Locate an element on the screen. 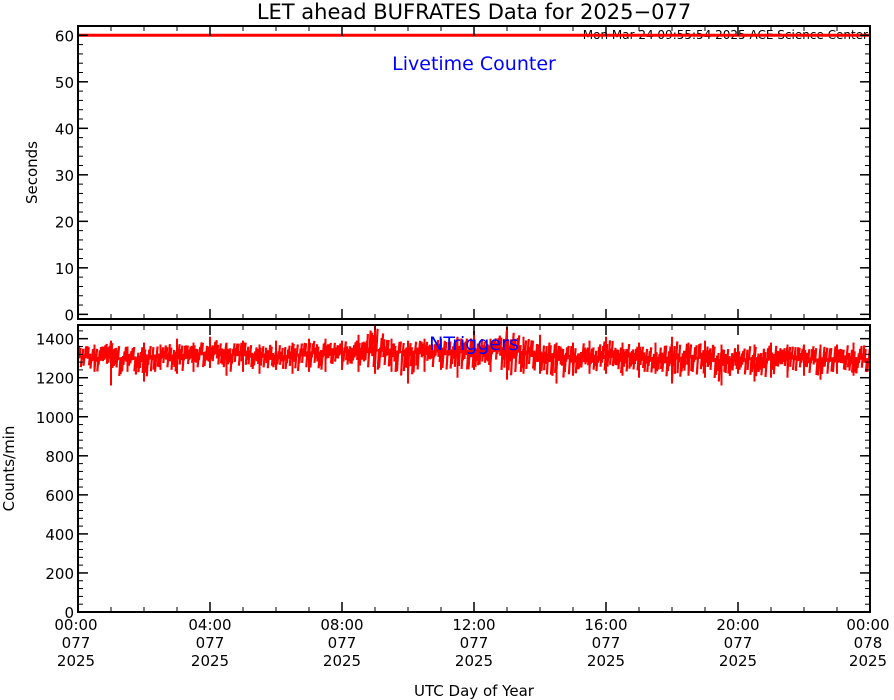  x-tick-label: 04:00 is located at coordinates (209, 625).